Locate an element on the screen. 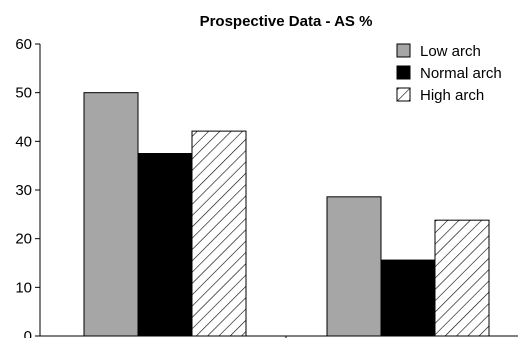 The width and height of the screenshot is (518, 338). y-tick-label-30: 30 is located at coordinates (23, 190).